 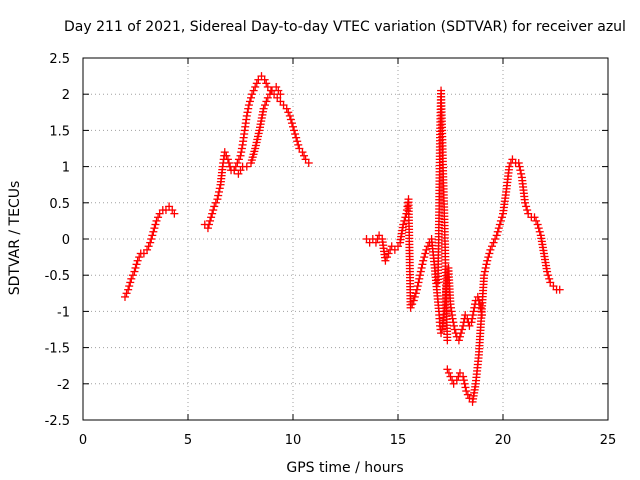 What do you see at coordinates (59, 204) in the screenshot?
I see `y-tick-label: 0.5` at bounding box center [59, 204].